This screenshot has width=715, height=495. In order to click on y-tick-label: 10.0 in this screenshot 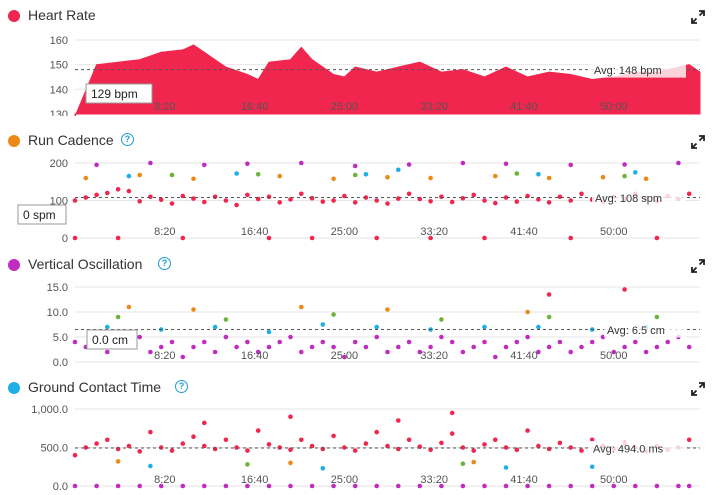, I will do `click(57, 313)`.